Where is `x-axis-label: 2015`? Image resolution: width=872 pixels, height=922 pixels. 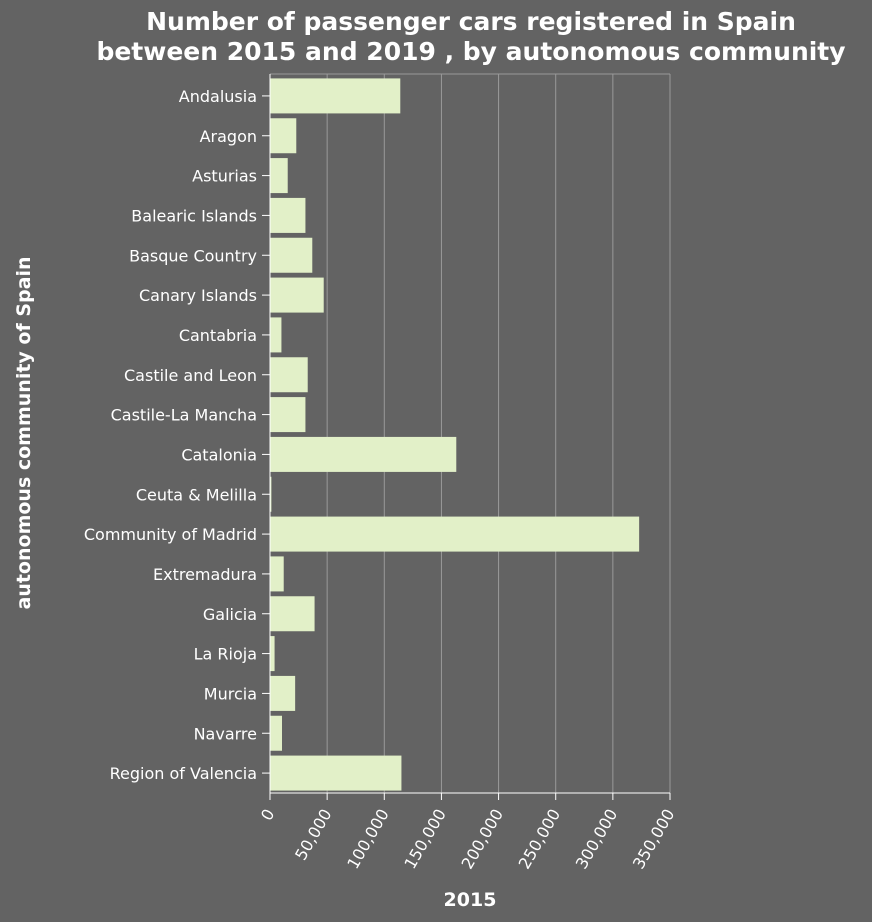 x-axis-label: 2015 is located at coordinates (470, 900).